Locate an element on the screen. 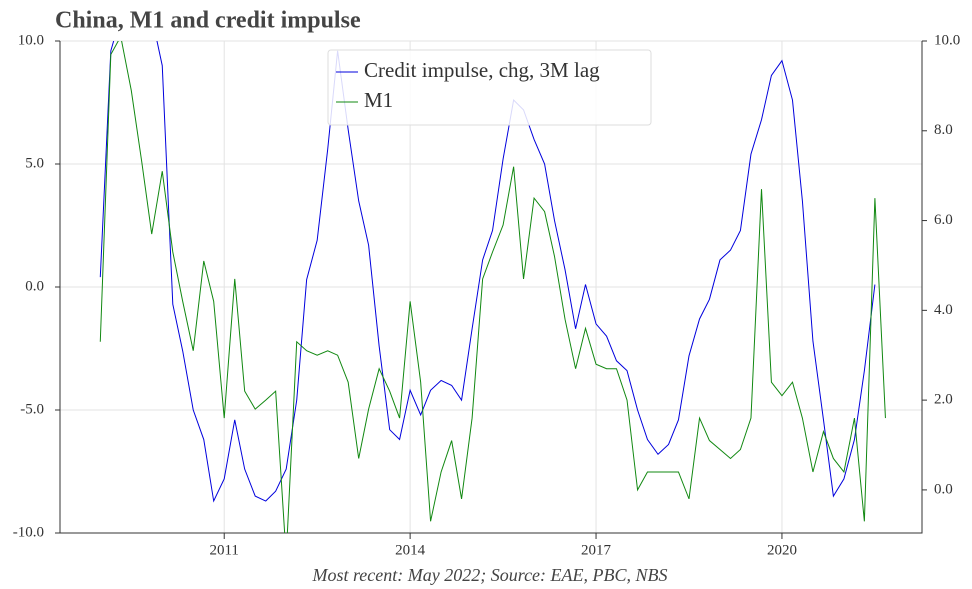  legend-box is located at coordinates (489, 87).